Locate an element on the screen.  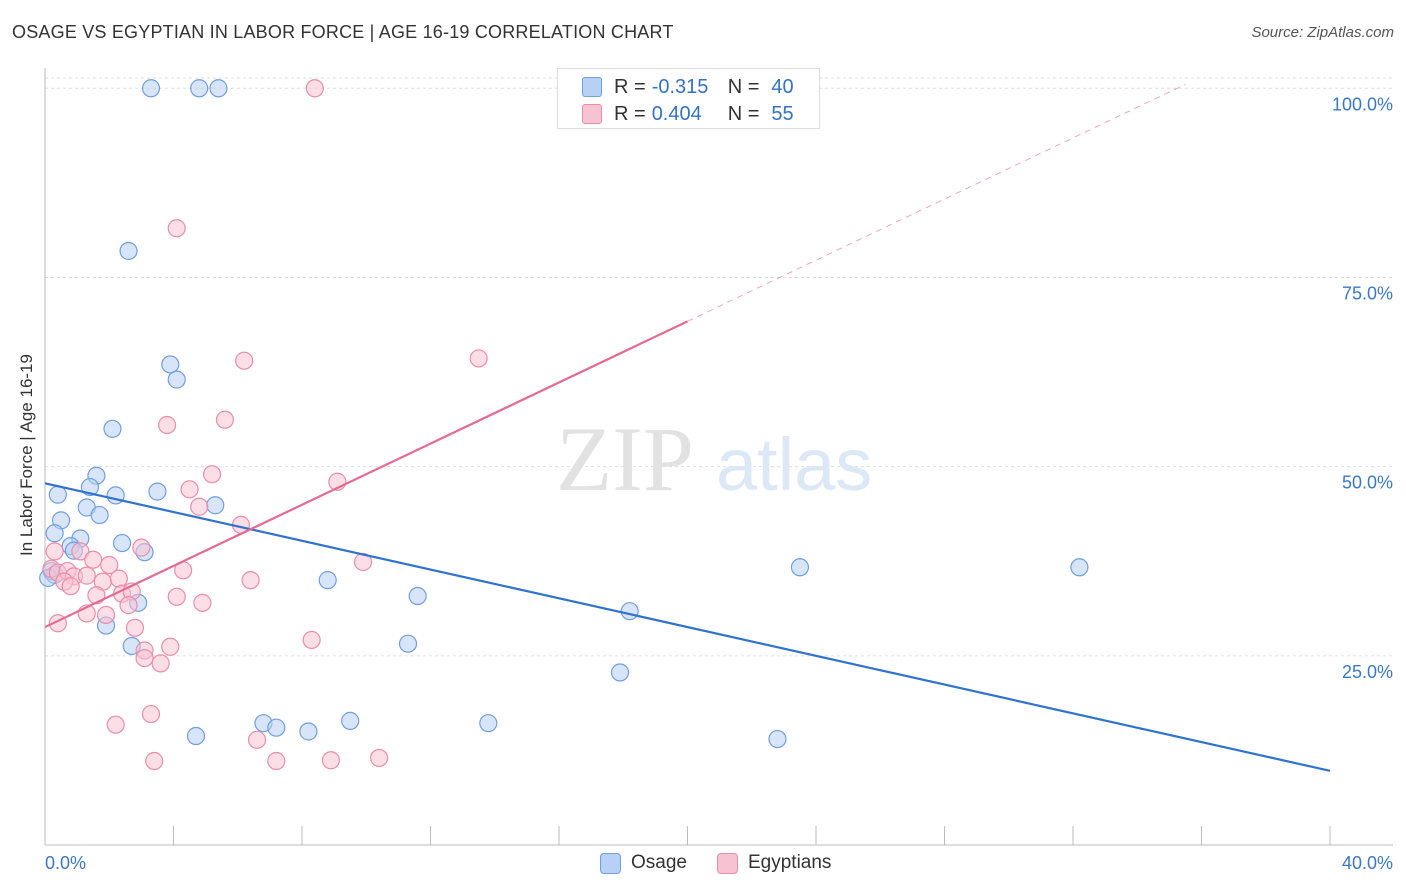
legend-item-osage: Osage is located at coordinates (643, 863).